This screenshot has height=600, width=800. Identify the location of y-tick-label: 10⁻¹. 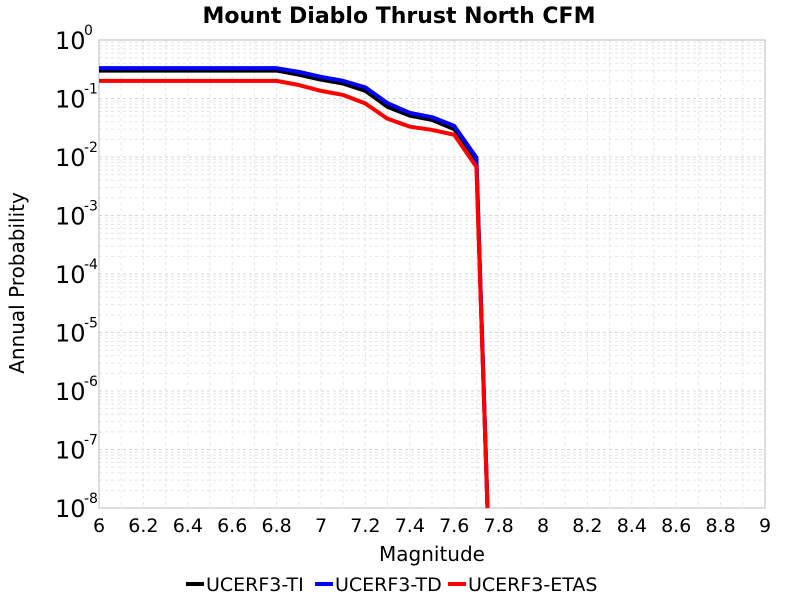
(76, 98).